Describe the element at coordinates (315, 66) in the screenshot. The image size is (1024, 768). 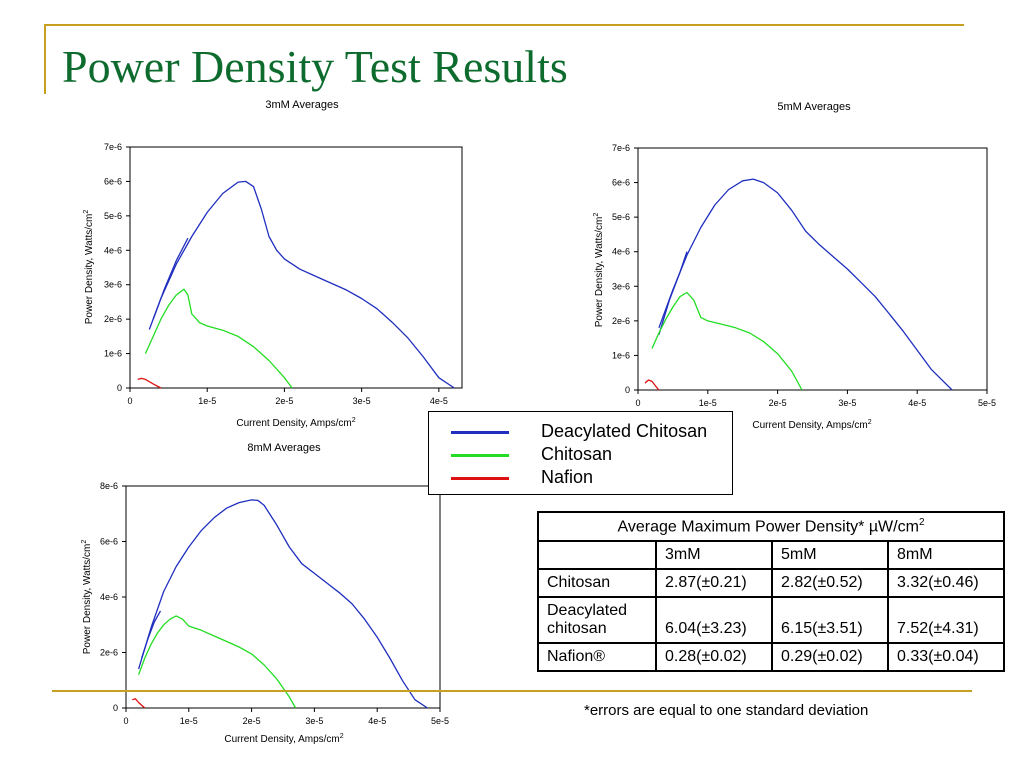
I see `slide-title: Power Density Test Results` at that location.